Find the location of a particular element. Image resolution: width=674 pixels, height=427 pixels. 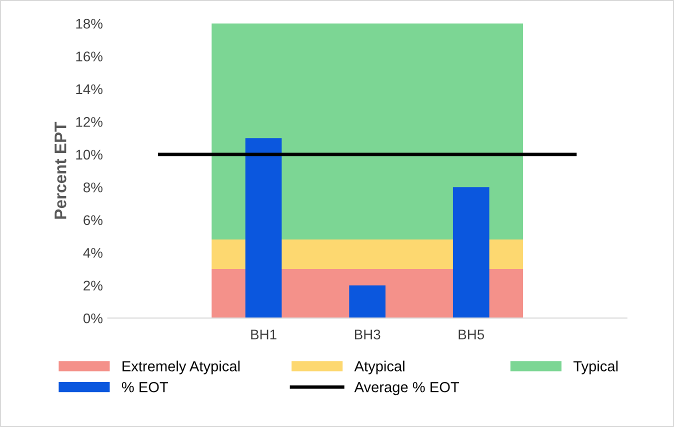

legend-label: Average % EOT is located at coordinates (407, 389).